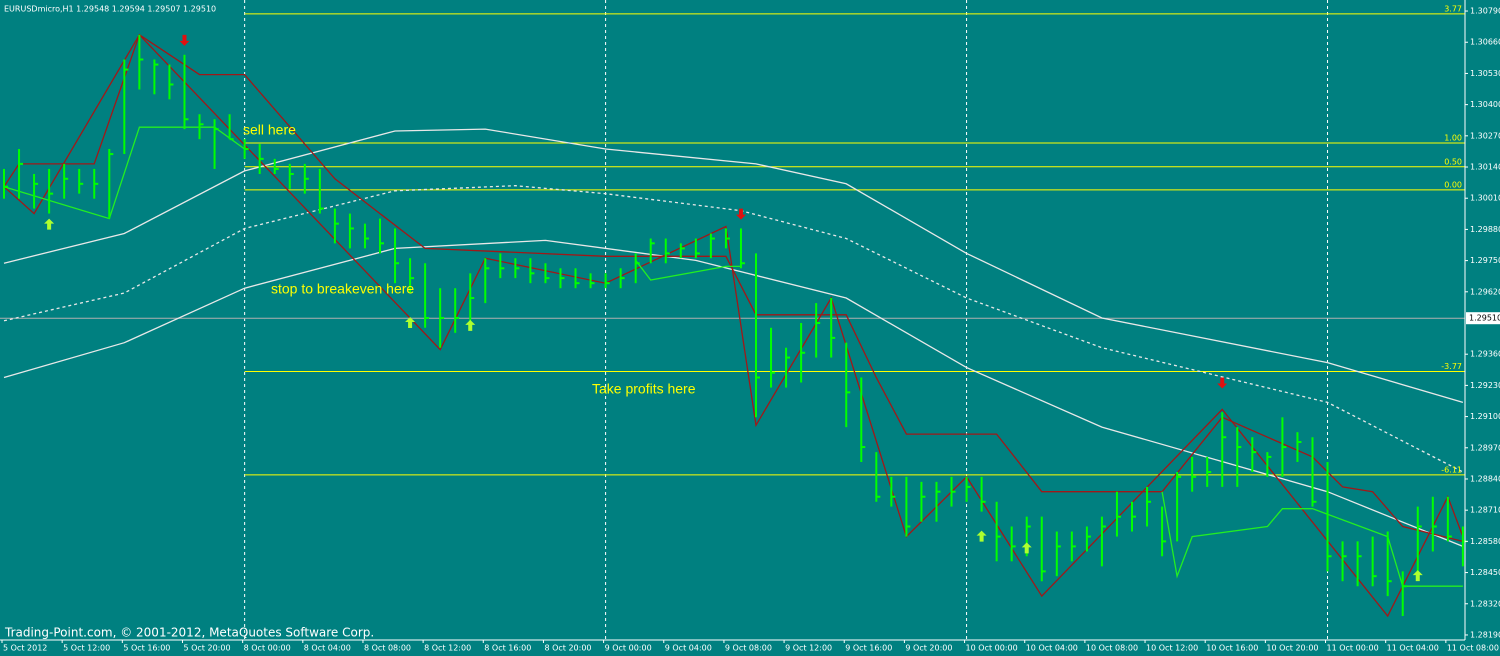 The height and width of the screenshot is (656, 1500). What do you see at coordinates (1485, 416) in the screenshot?
I see `y-tick-label: 1.29100` at bounding box center [1485, 416].